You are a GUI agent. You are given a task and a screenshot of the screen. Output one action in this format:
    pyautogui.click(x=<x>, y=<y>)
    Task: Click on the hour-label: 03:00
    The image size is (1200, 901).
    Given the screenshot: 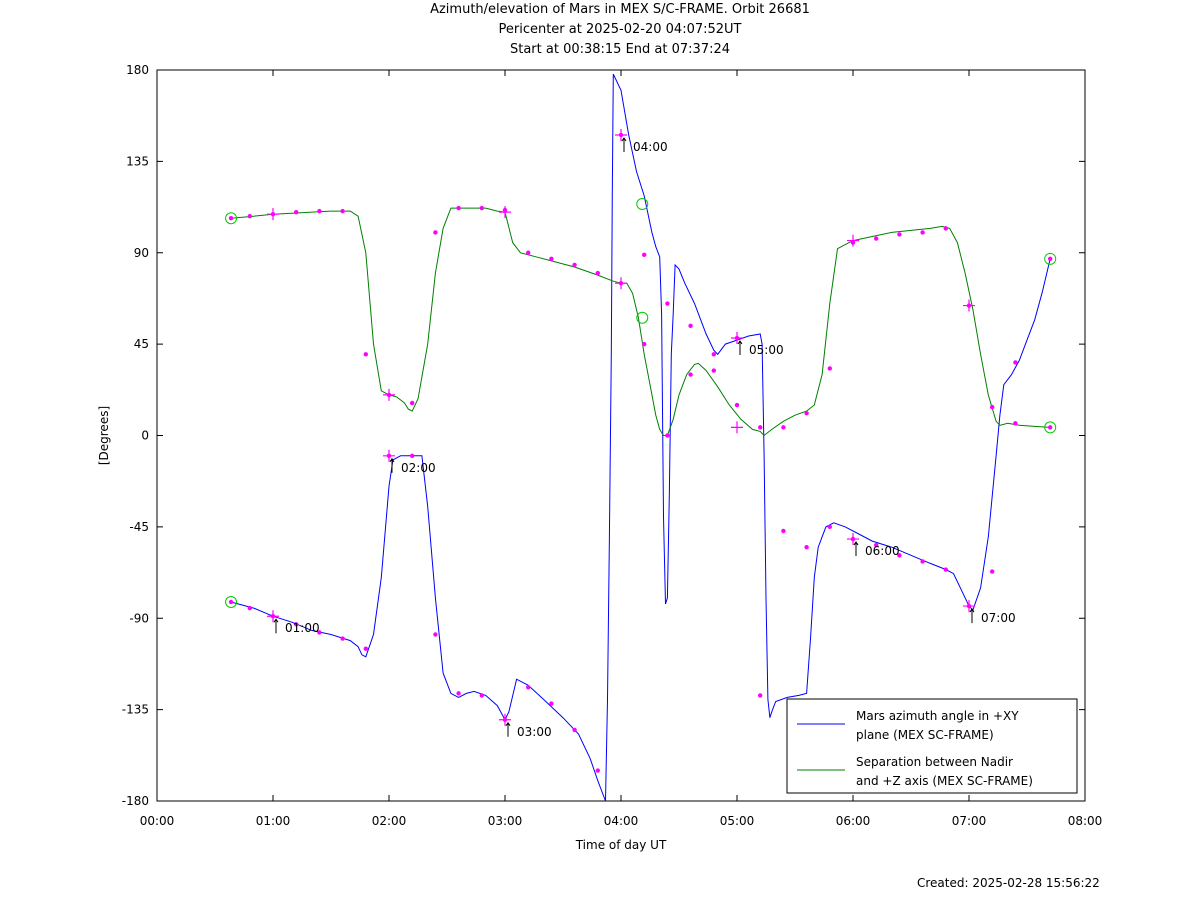 What is the action you would take?
    pyautogui.click(x=534, y=732)
    